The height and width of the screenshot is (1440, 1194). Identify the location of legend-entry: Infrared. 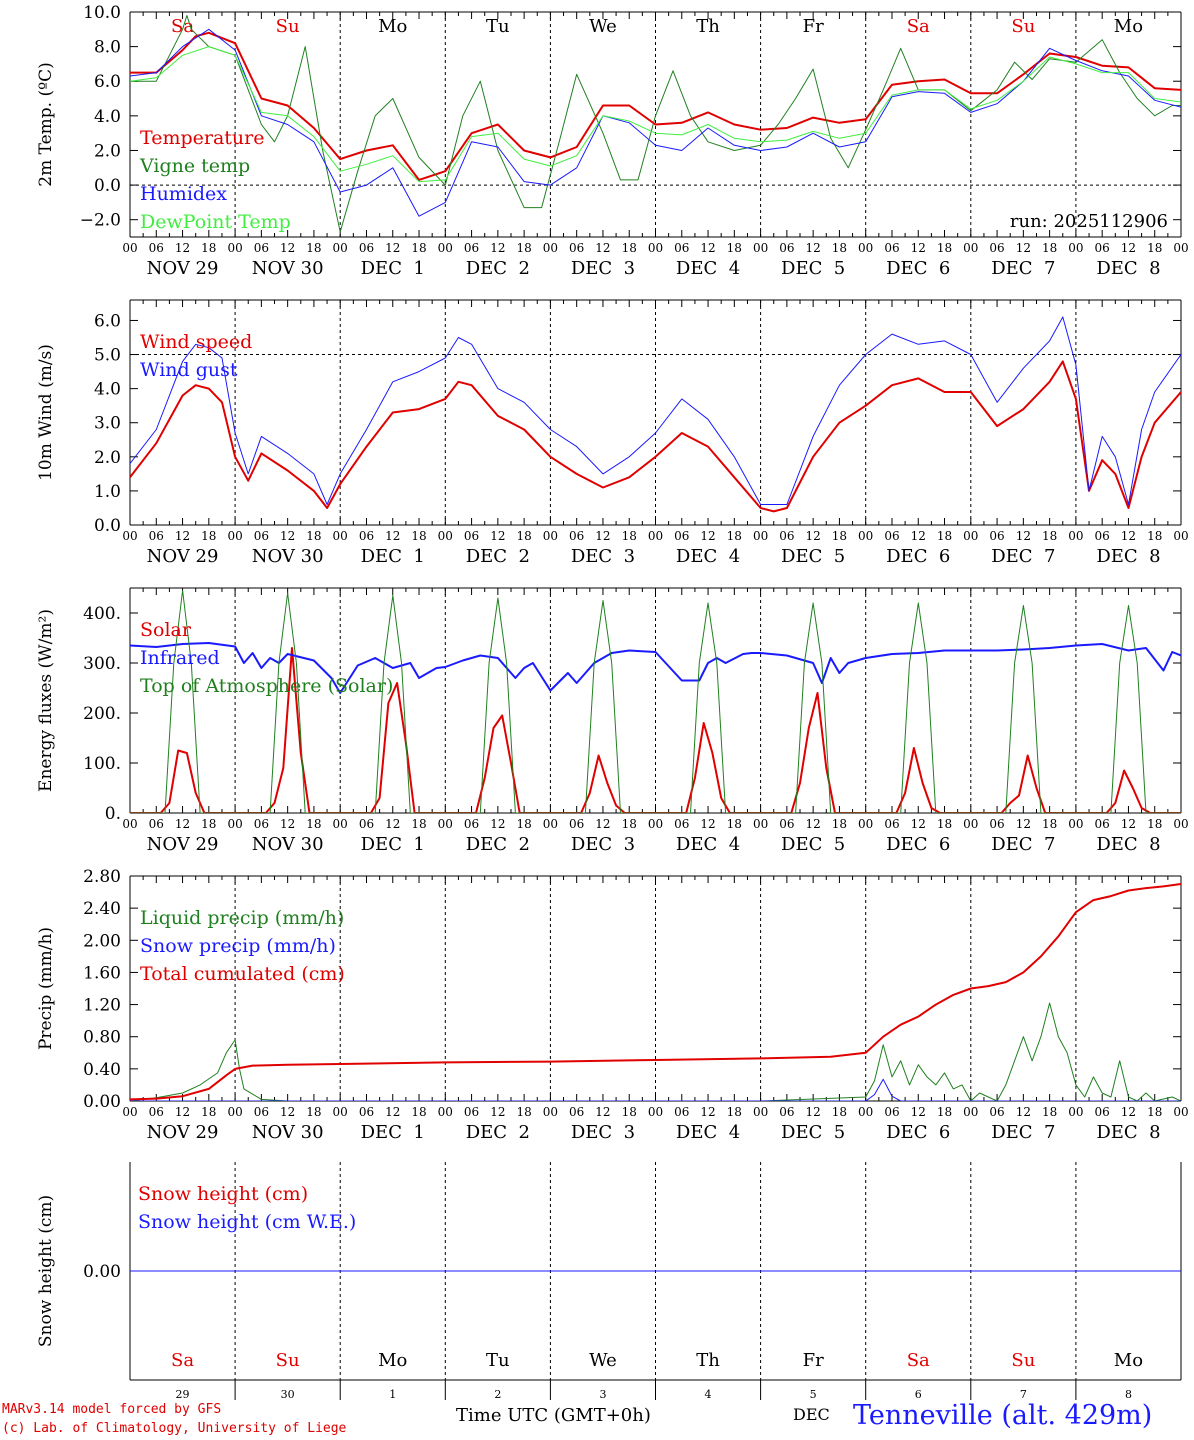
(180, 658).